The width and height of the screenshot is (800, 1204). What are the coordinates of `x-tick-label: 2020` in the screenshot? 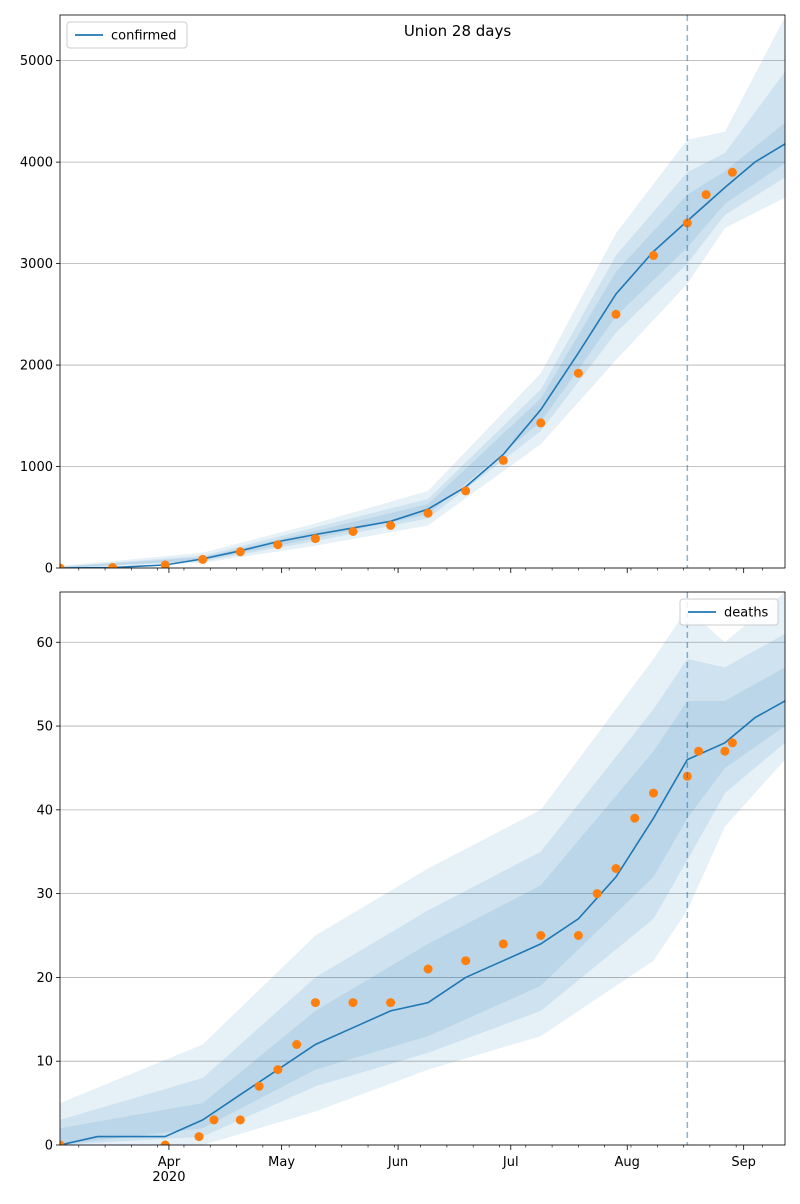 It's located at (168, 1177).